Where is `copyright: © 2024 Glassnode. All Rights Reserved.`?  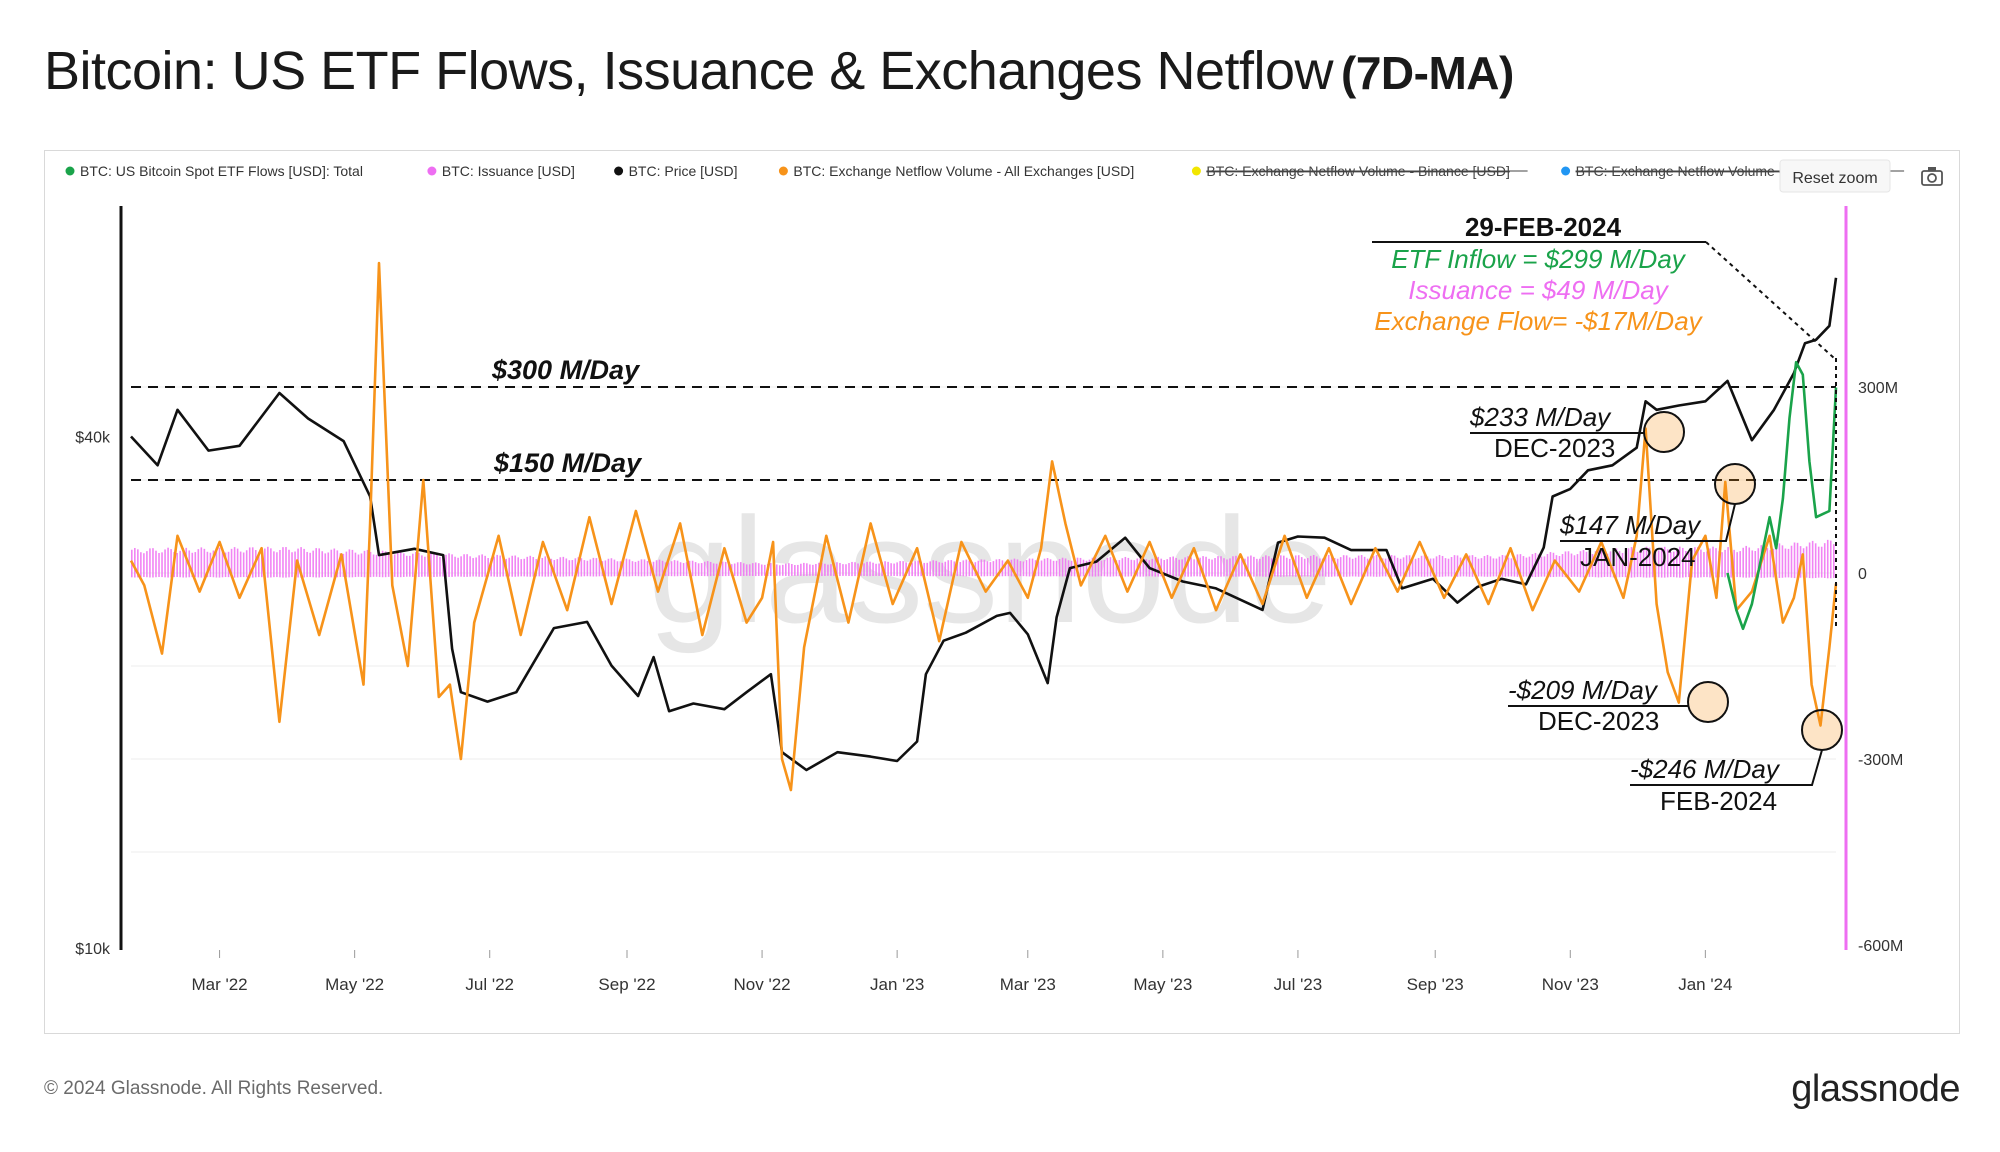 copyright: © 2024 Glassnode. All Rights Reserved. is located at coordinates (214, 1088).